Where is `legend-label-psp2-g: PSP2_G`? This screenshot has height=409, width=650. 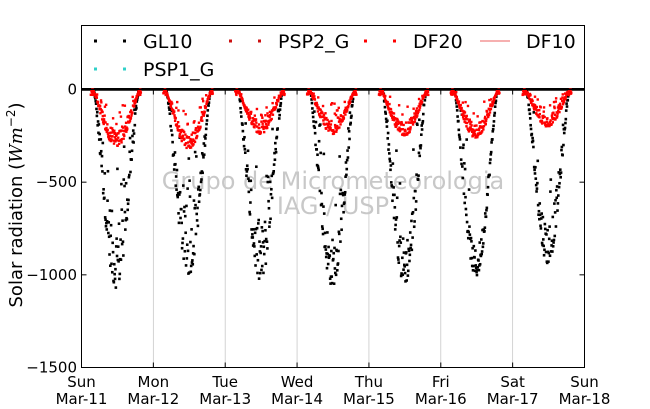
legend-label-psp2-g: PSP2_G is located at coordinates (313, 42).